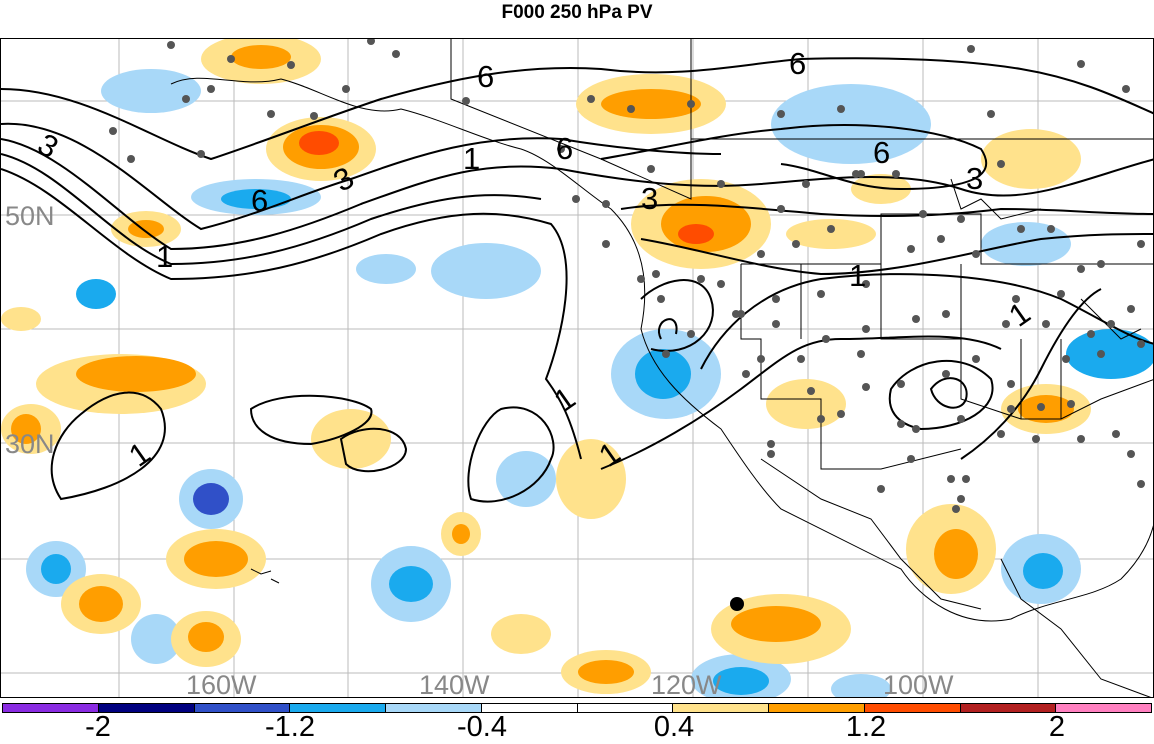 Image resolution: width=1154 pixels, height=744 pixels. Describe the element at coordinates (737, 604) in the screenshot. I see `marker-dot` at that location.